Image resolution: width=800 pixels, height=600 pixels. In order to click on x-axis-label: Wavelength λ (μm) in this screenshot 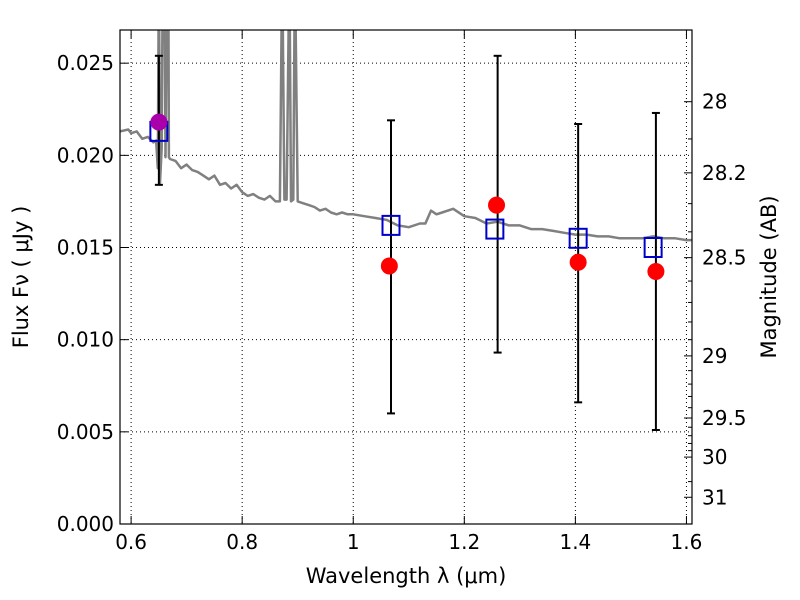, I will do `click(406, 576)`.